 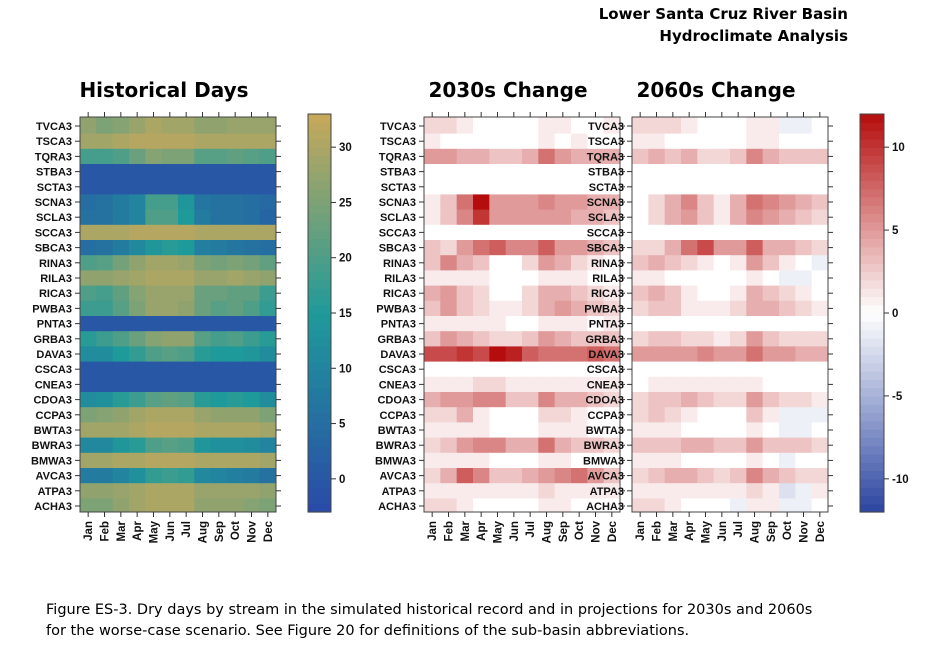 What do you see at coordinates (605, 385) in the screenshot?
I see `y-tick-label: CNEA3` at bounding box center [605, 385].